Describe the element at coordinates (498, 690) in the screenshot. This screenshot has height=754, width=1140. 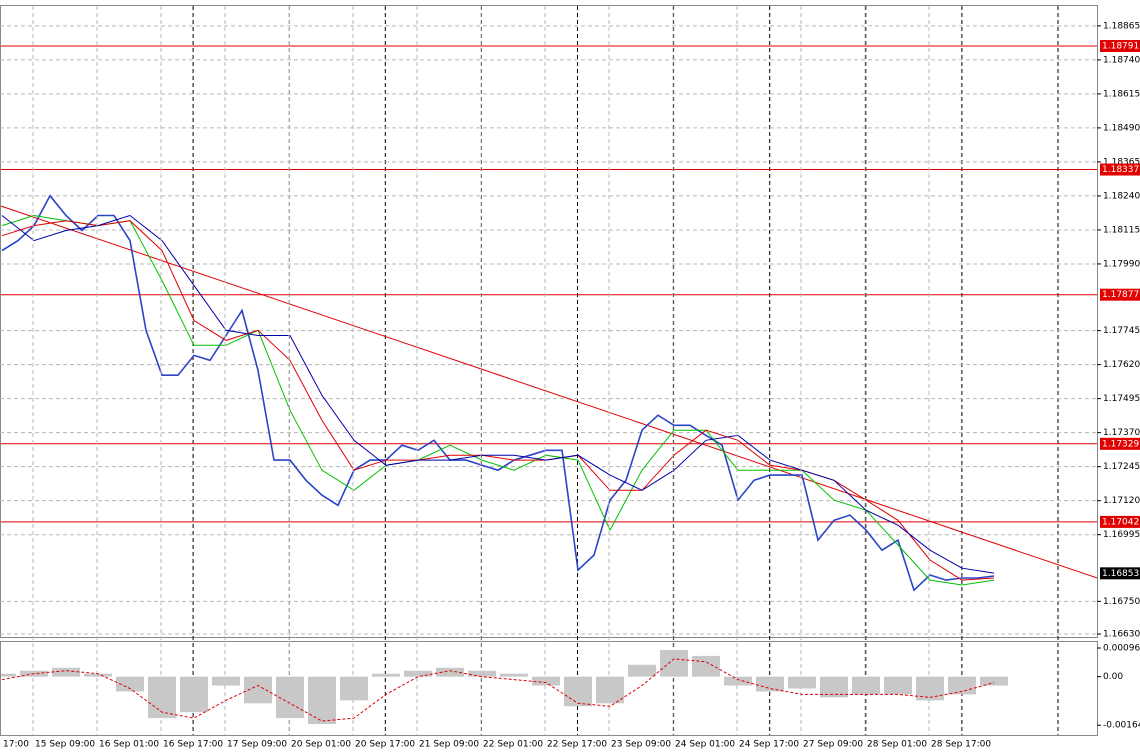
I see `signal-line` at that location.